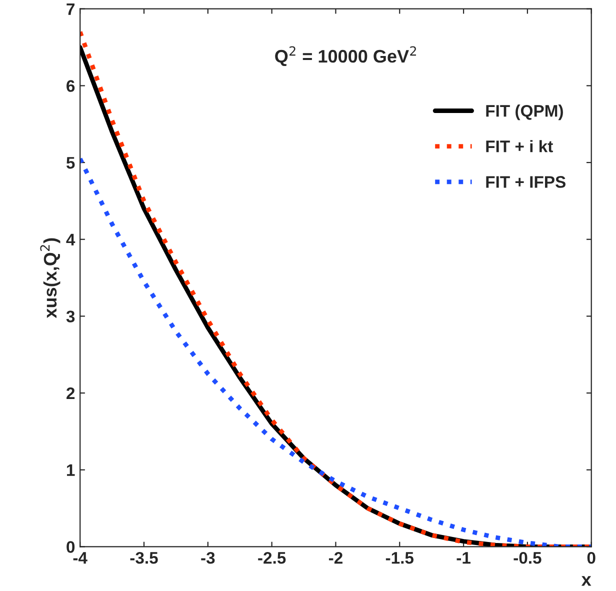  What do you see at coordinates (345, 56) in the screenshot?
I see `annotation: Q$^{2}$ = 10000 GeV$^{2}$` at bounding box center [345, 56].